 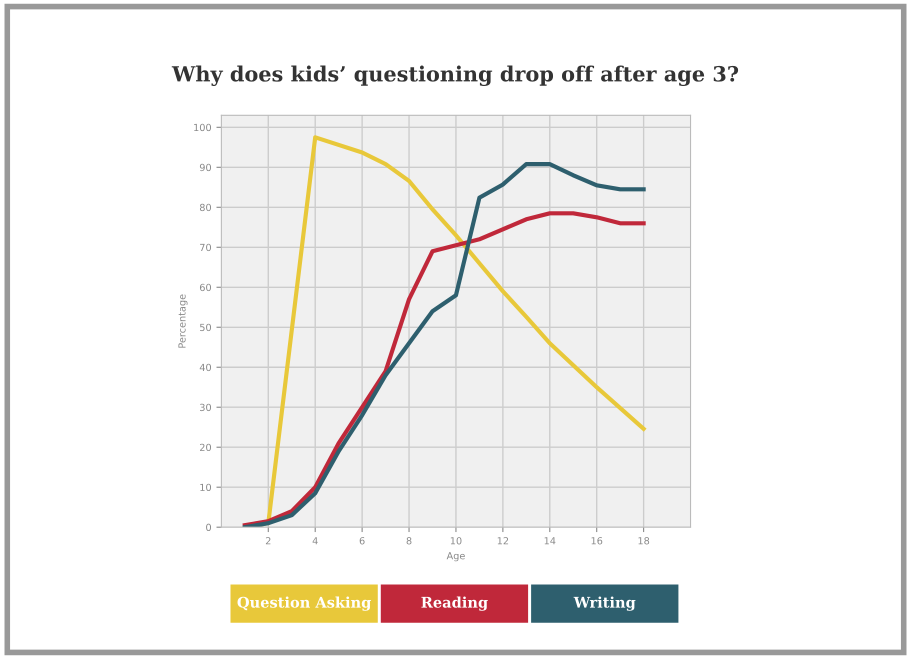 I want to click on x-tick-label: 16, so click(x=597, y=540).